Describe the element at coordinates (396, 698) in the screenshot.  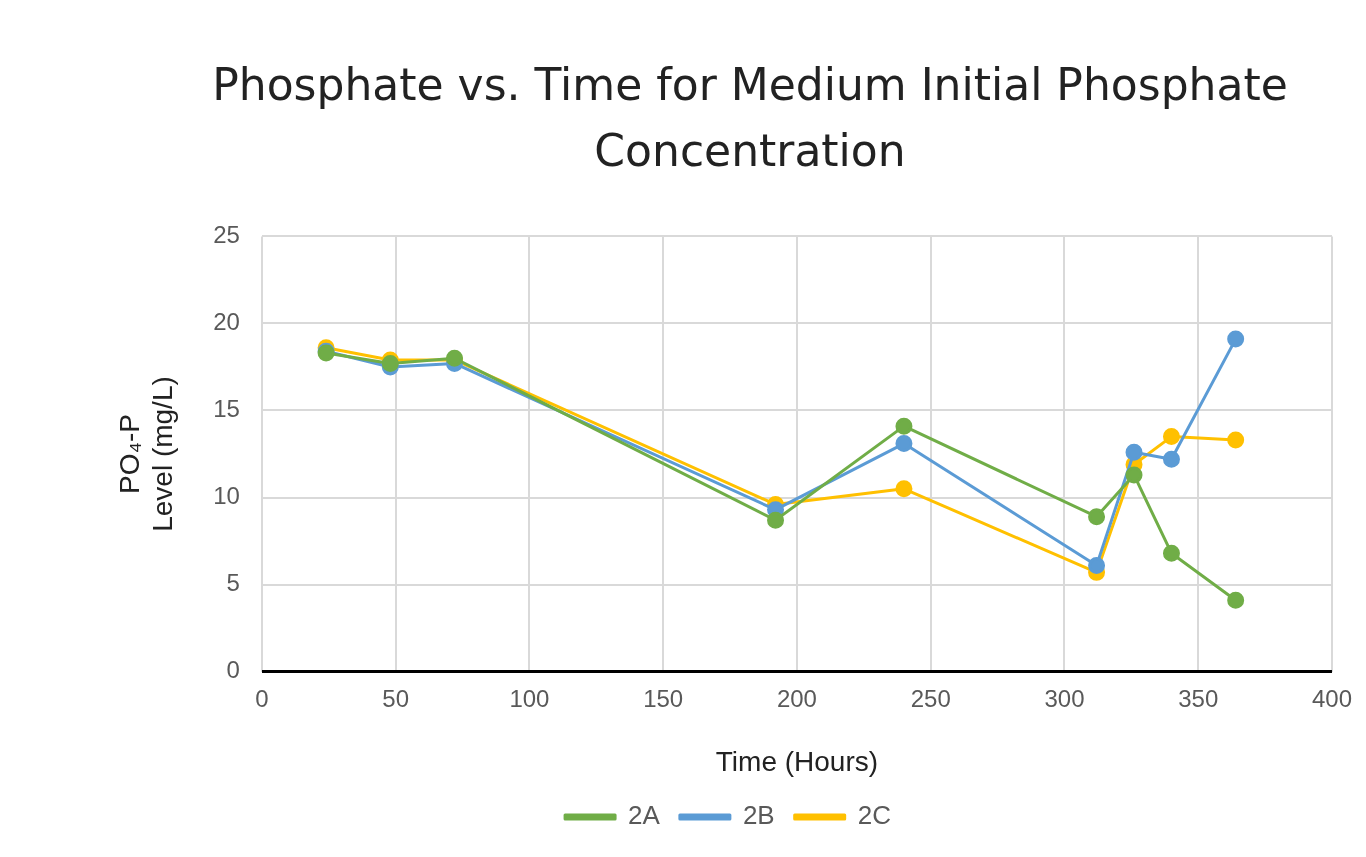
I see `x-tick-label: 50` at that location.